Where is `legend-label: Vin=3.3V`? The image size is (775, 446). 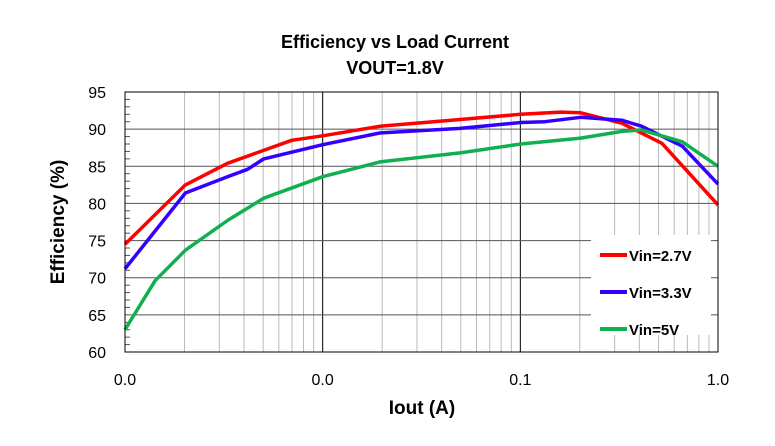 legend-label: Vin=3.3V is located at coordinates (660, 293).